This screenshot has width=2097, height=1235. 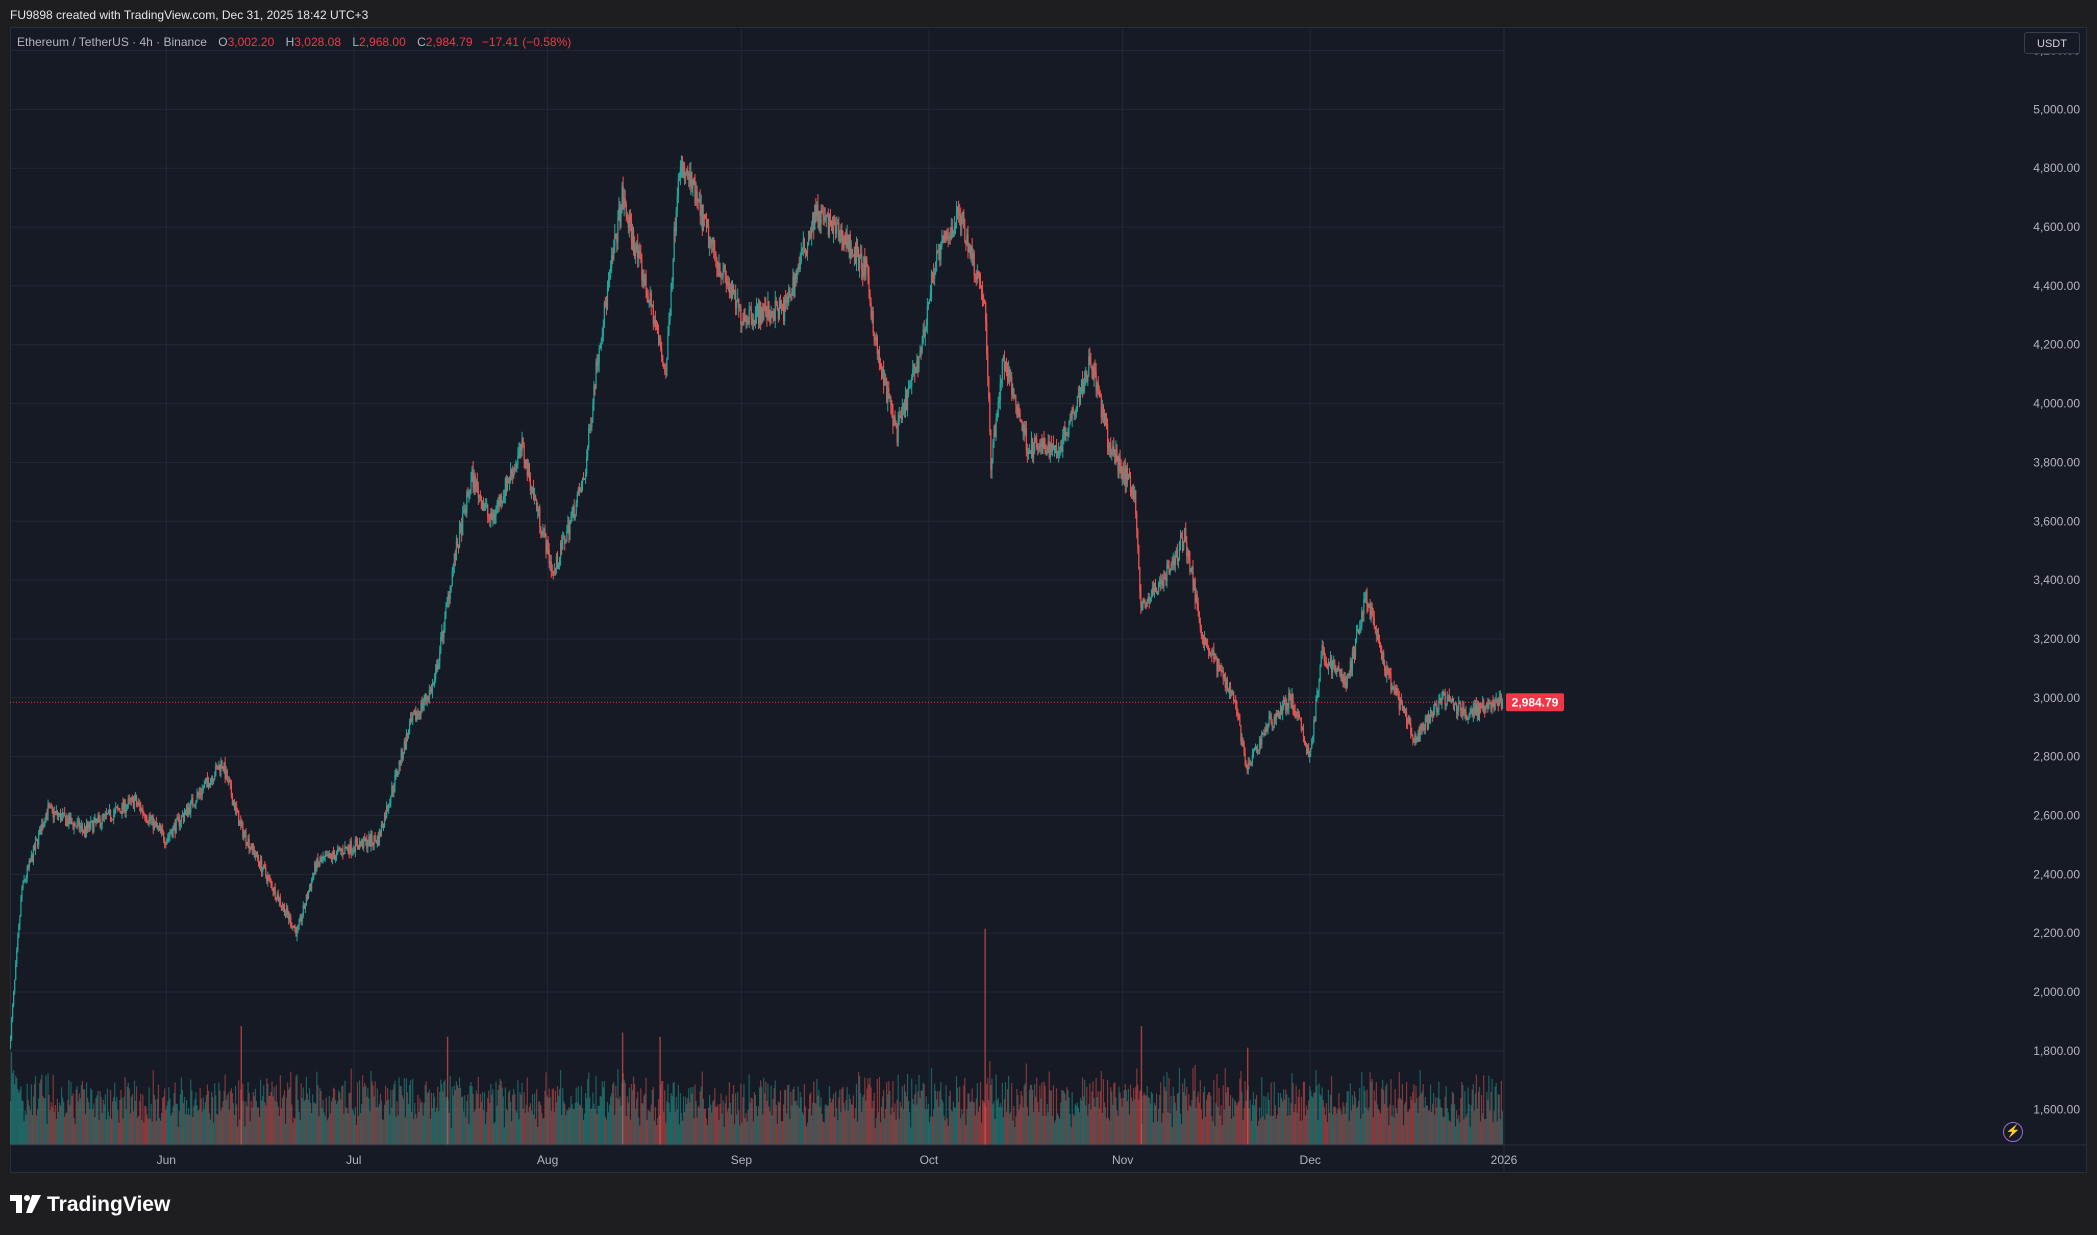 What do you see at coordinates (742, 1160) in the screenshot?
I see `time-tick-label: Sep` at bounding box center [742, 1160].